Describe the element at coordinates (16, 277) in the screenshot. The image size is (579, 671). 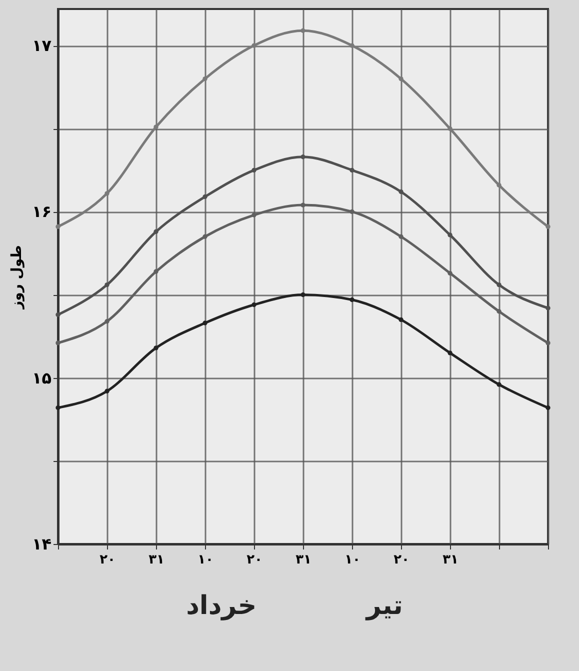
I see `y-axis-title: طول روز` at that location.